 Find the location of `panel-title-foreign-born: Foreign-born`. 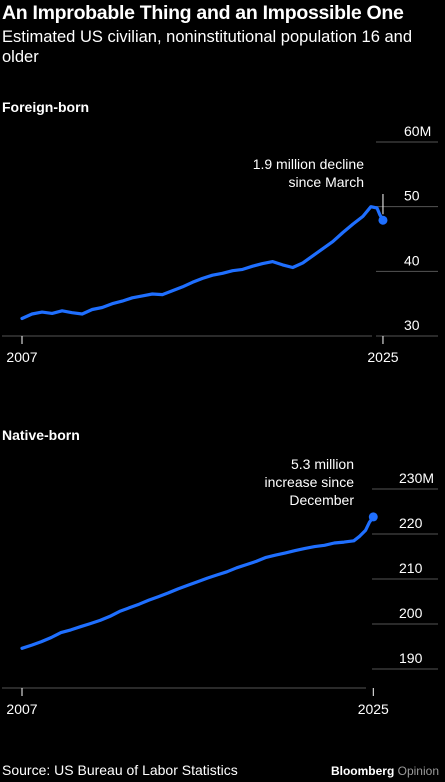

panel-title-foreign-born: Foreign-born is located at coordinates (46, 107).